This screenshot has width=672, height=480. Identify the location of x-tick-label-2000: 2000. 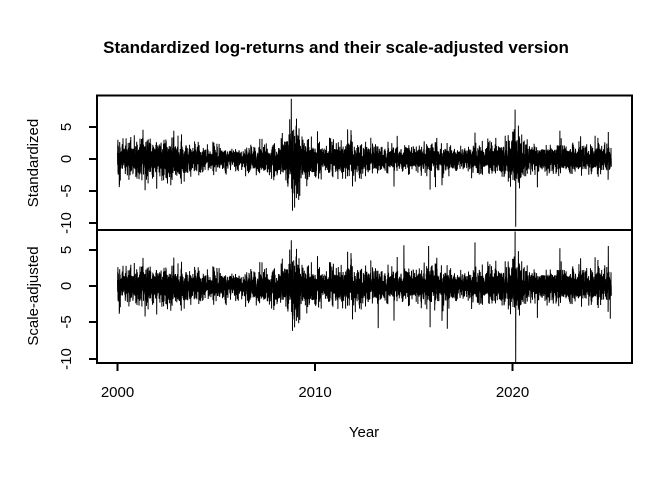
(117, 392).